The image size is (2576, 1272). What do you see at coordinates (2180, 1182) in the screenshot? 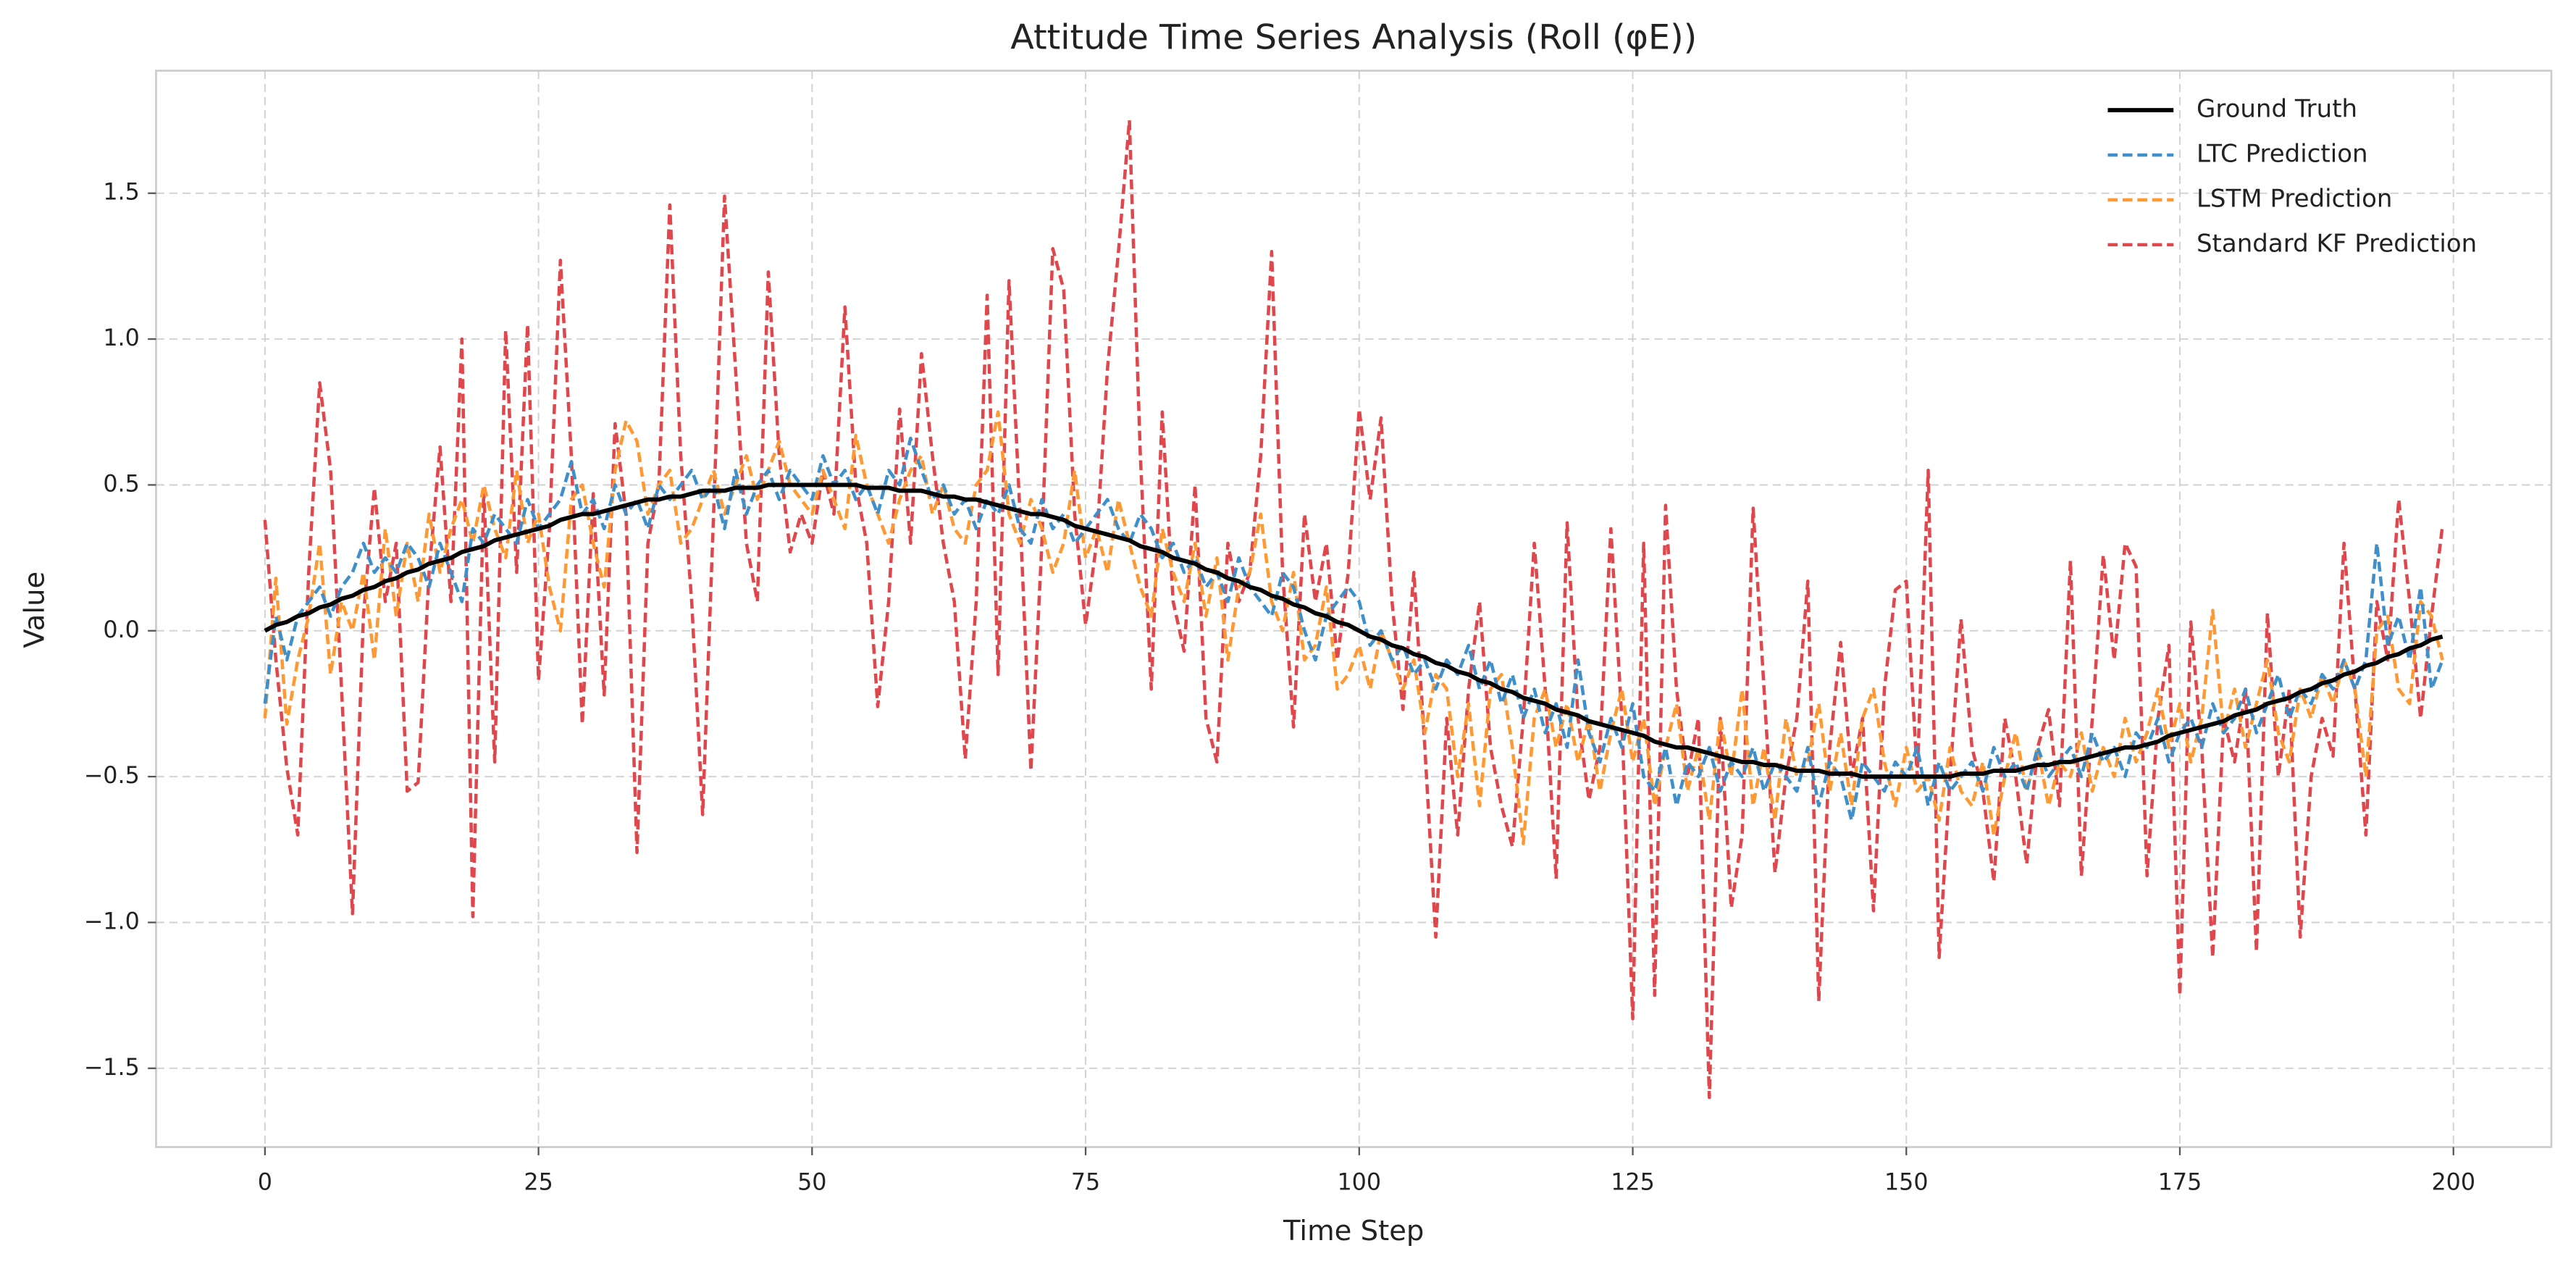
I see `x-tick-label: 175` at bounding box center [2180, 1182].